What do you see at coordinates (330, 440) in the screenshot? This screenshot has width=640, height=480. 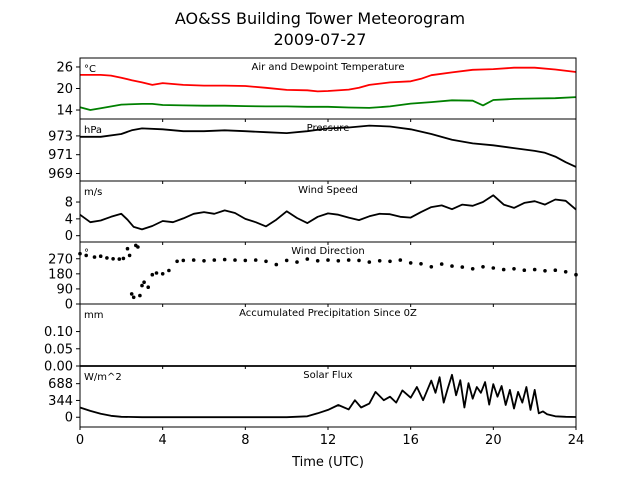 I see `x-axis: 0 4 8 12 16 20 24` at bounding box center [330, 440].